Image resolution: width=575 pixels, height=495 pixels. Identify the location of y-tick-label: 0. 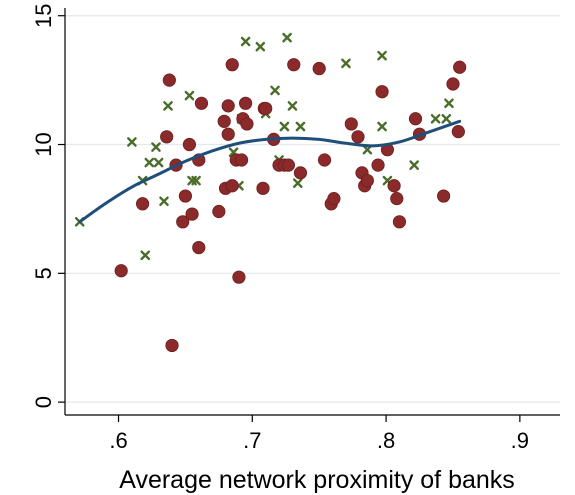
(43, 402).